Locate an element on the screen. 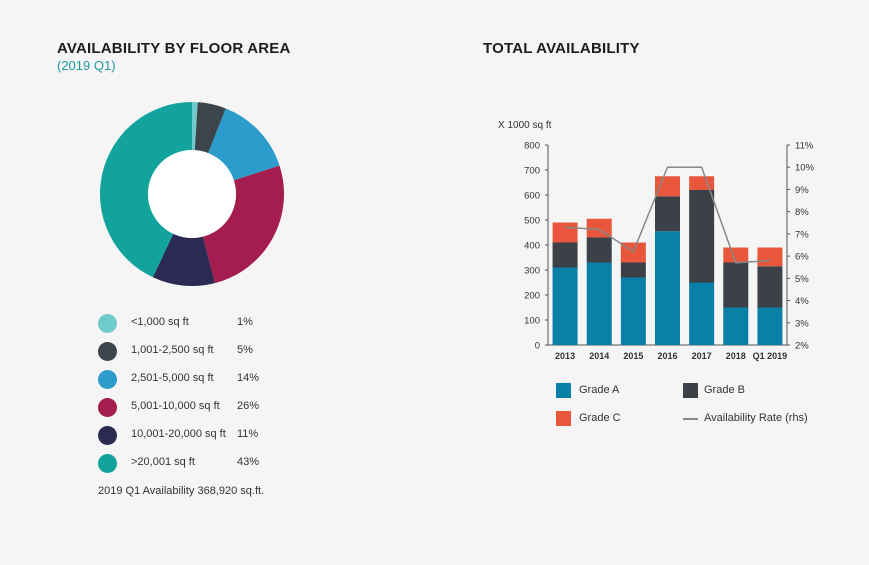 The width and height of the screenshot is (869, 565). right-y-tick-label: 10% is located at coordinates (805, 168).